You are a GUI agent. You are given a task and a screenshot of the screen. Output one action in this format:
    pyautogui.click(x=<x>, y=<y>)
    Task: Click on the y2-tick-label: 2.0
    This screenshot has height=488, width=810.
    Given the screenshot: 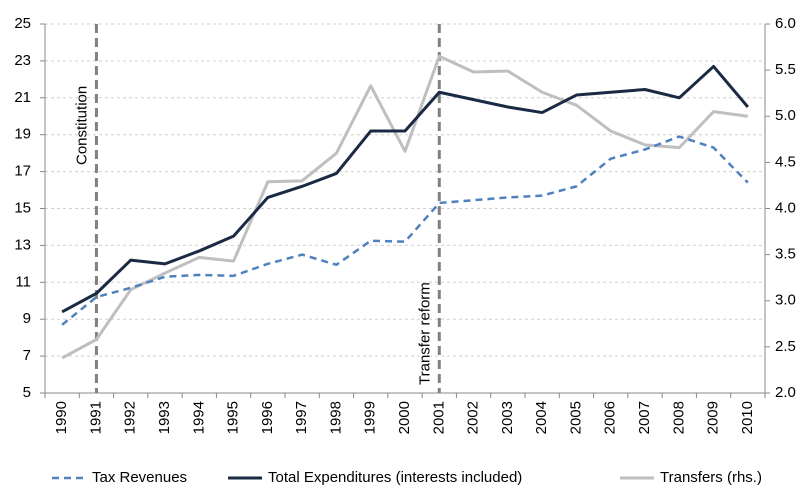 What is the action you would take?
    pyautogui.click(x=785, y=392)
    